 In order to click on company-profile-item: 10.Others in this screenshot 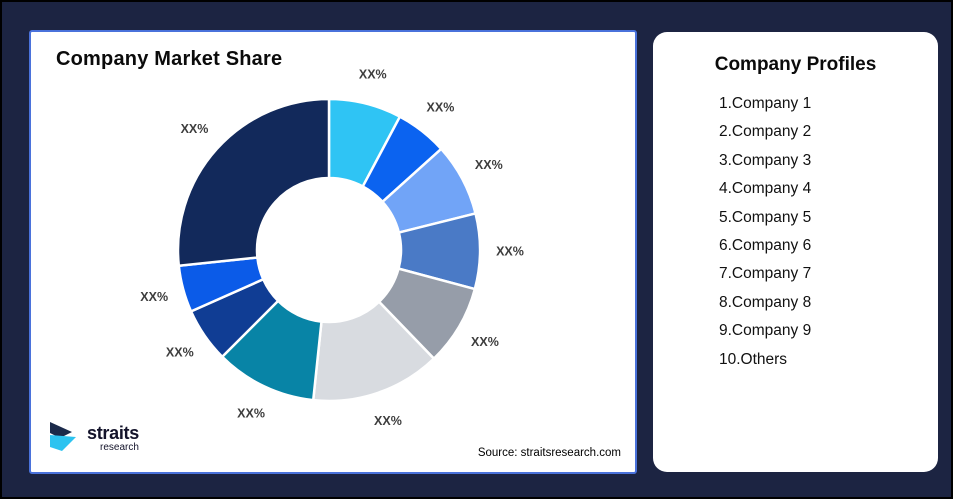, I will do `click(753, 359)`.